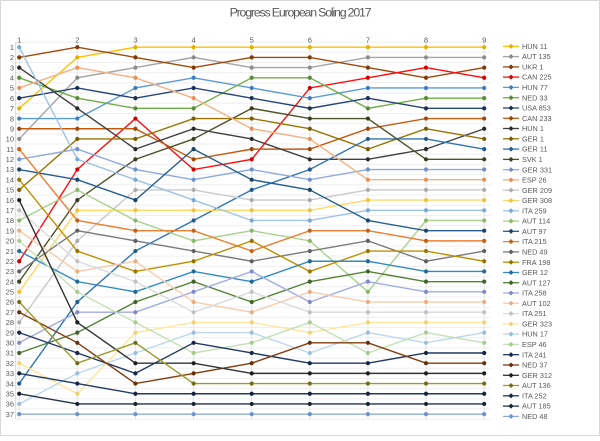 The width and height of the screenshot is (600, 441). What do you see at coordinates (534, 46) in the screenshot?
I see `svg-text: HUN 11` at bounding box center [534, 46].